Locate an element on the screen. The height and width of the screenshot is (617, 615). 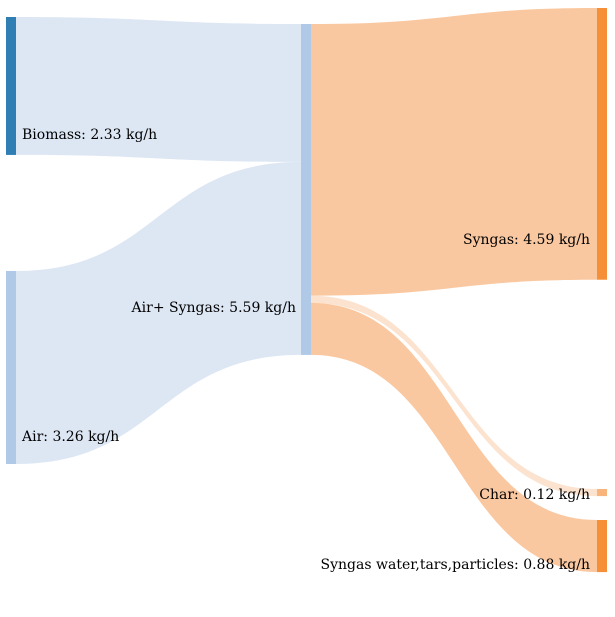
link-biomass-to-mix is located at coordinates (158, 89).